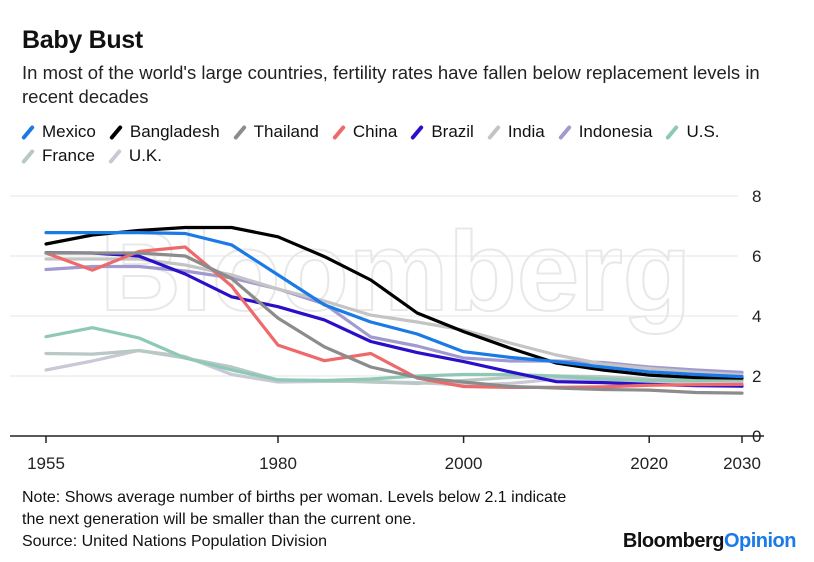 This screenshot has height=562, width=814. I want to click on legend-item-thailand: Thailand, so click(275, 132).